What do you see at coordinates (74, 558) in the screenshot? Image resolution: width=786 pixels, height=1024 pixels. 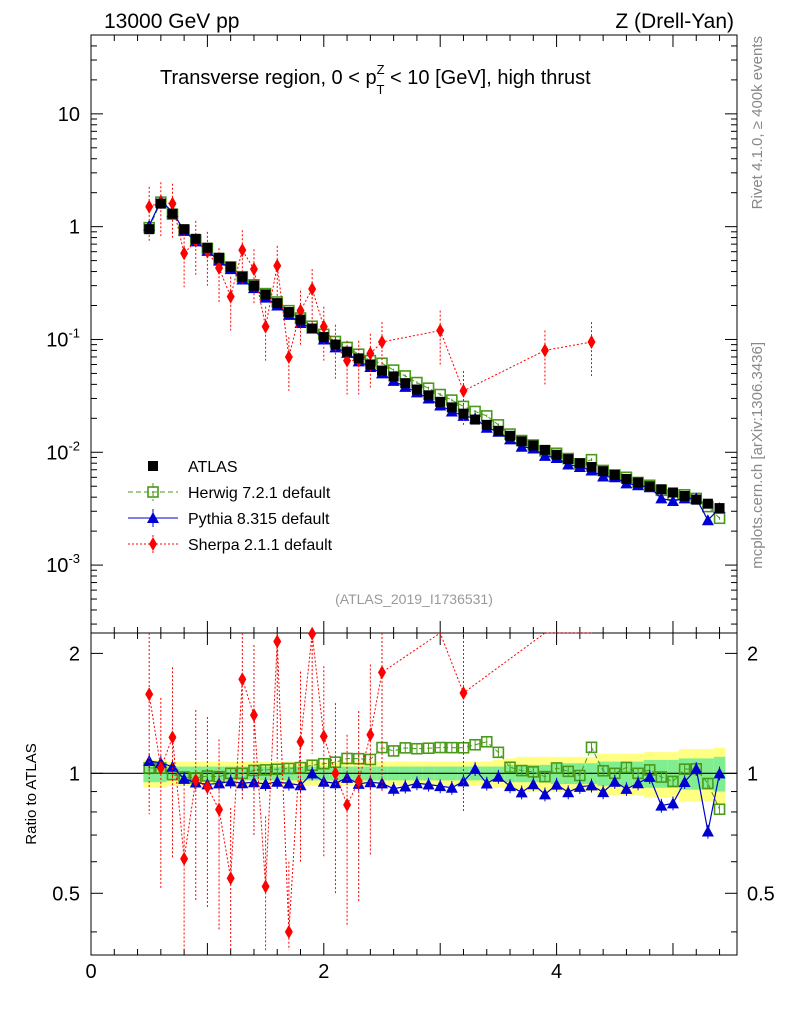 I see `y-tick-label-exponent: -3` at bounding box center [74, 558].